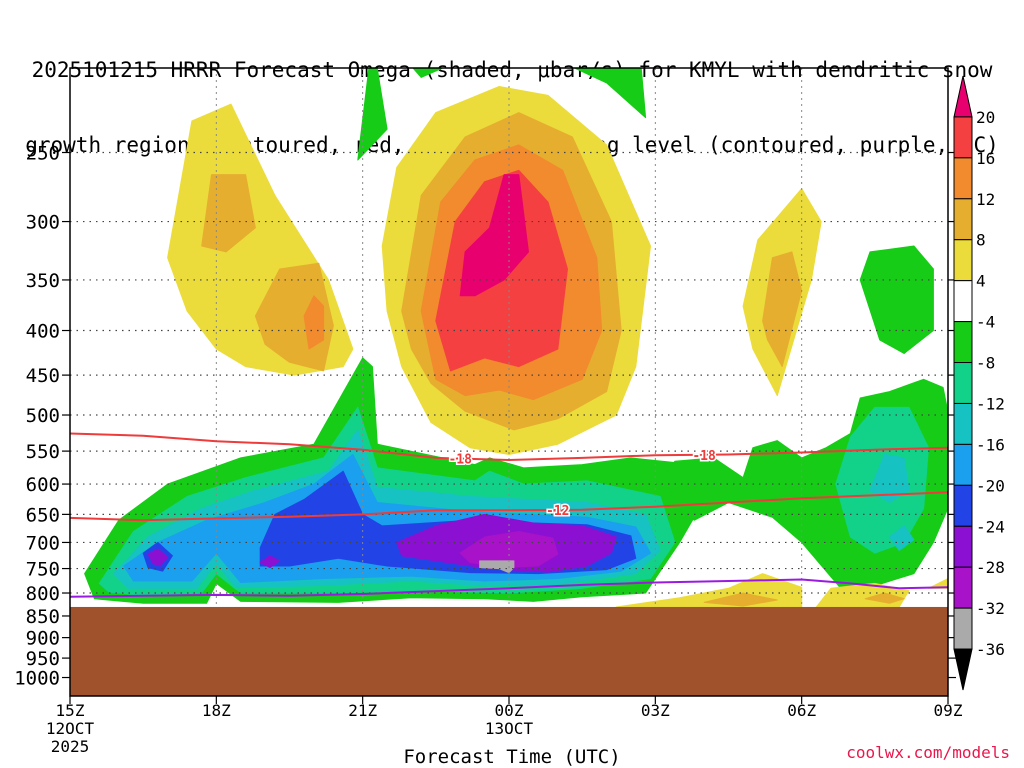 Image resolution: width=1024 pixels, height=768 pixels. Describe the element at coordinates (928, 752) in the screenshot. I see `credit-text: coolwx.com/models` at that location.